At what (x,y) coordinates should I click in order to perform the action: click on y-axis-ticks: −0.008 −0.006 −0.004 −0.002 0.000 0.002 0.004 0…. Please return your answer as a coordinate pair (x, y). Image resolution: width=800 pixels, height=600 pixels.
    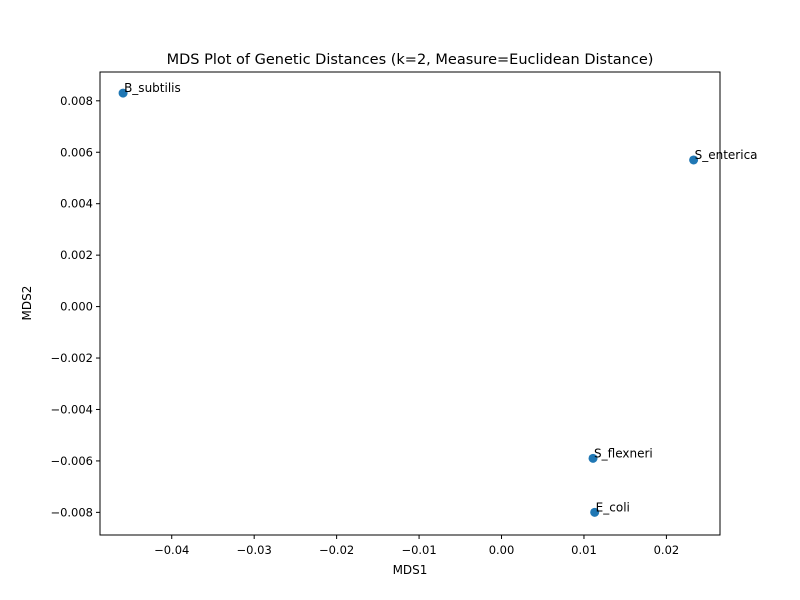
    Looking at the image, I should click on (75, 306).